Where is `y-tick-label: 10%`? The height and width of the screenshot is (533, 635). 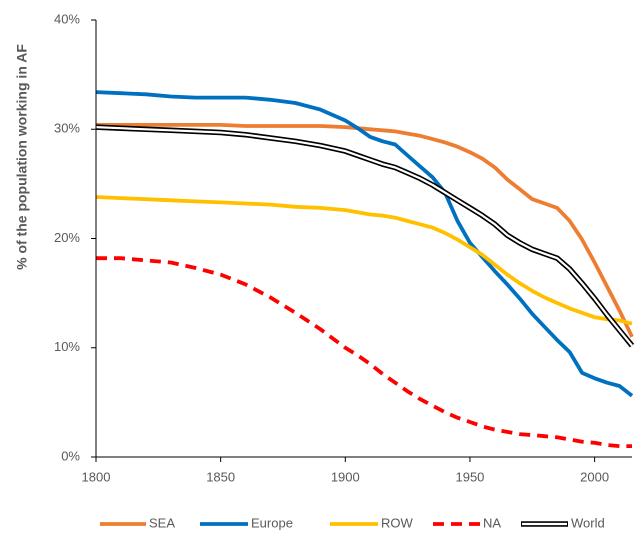
y-tick-label: 10% is located at coordinates (67, 346).